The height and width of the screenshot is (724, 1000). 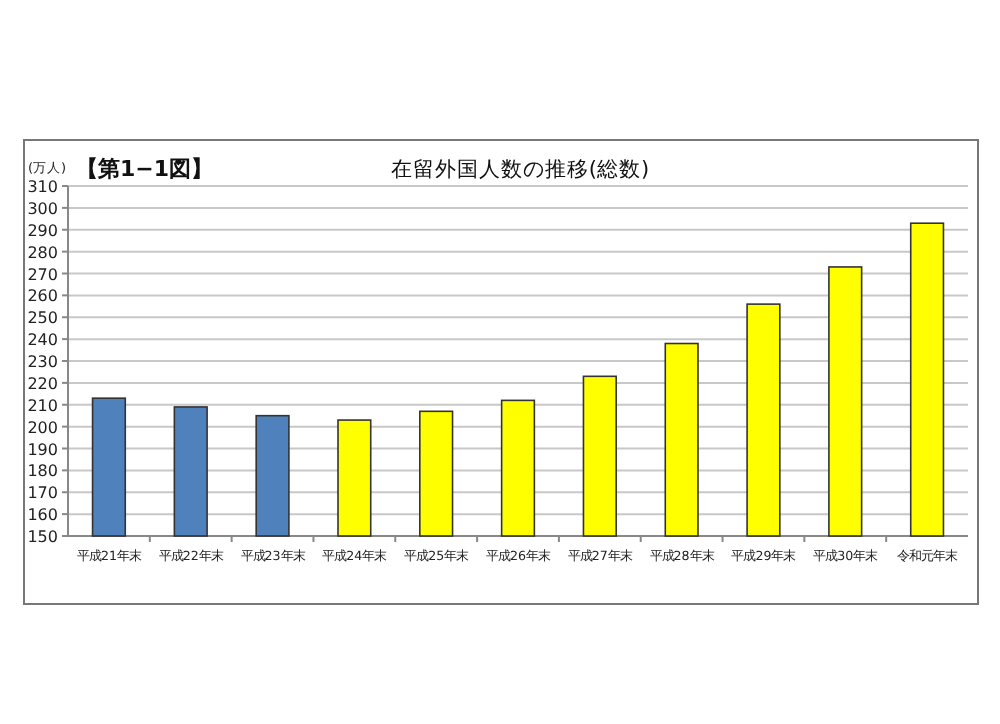 What do you see at coordinates (42, 318) in the screenshot?
I see `y-tick-label: 250` at bounding box center [42, 318].